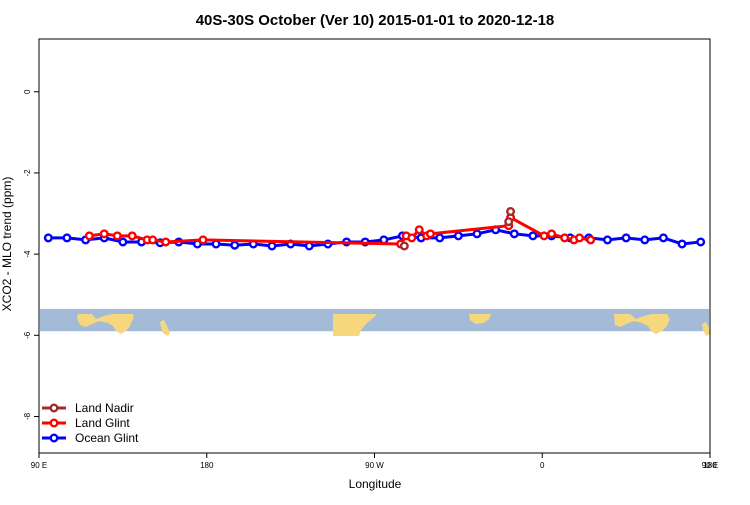 The height and width of the screenshot is (505, 750). I want to click on map-ocean, so click(374, 320).